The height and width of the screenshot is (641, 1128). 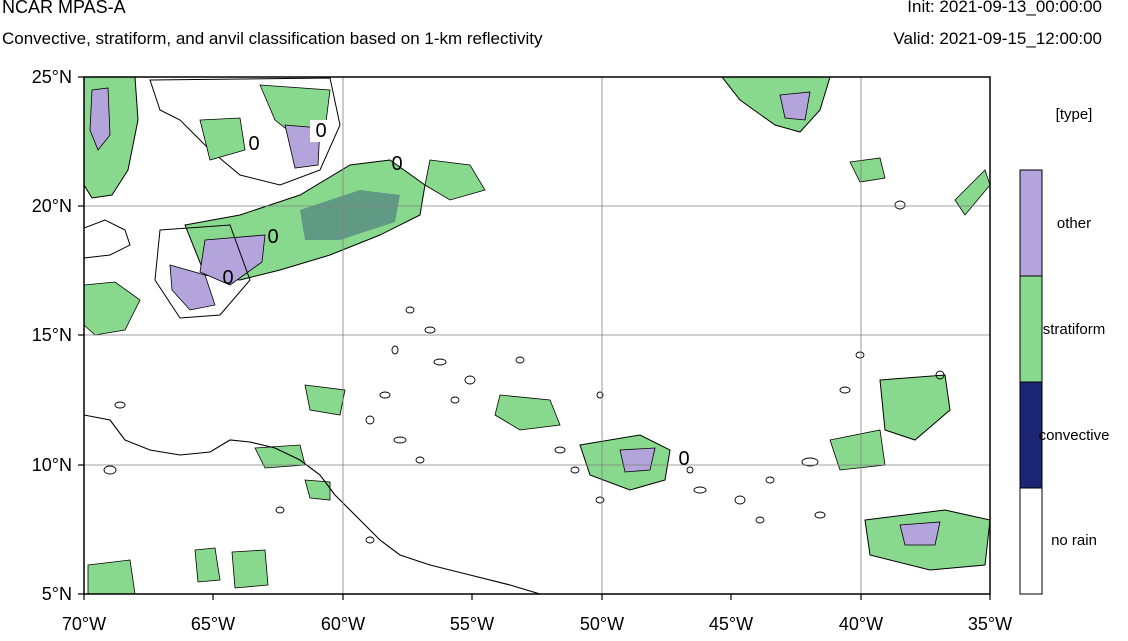 What do you see at coordinates (1074, 435) in the screenshot?
I see `legend-label-convective: convective` at bounding box center [1074, 435].